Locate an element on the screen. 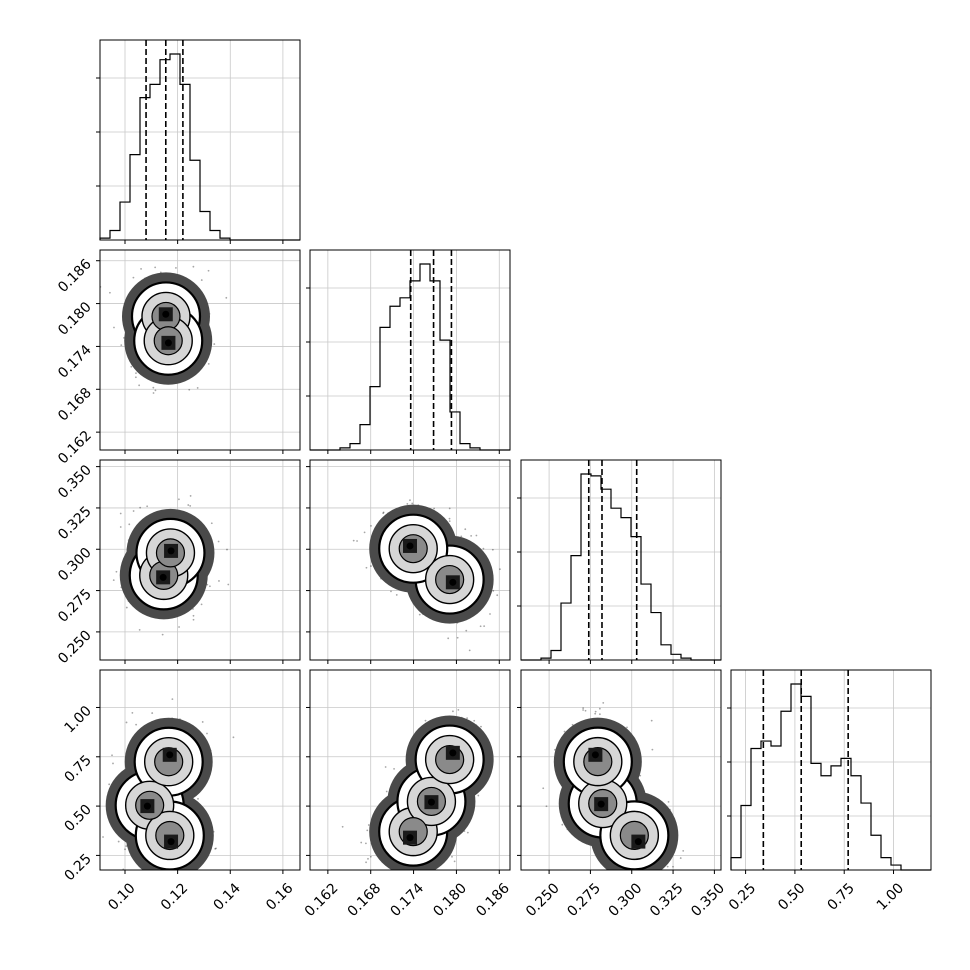 The image size is (970, 970). x-tick-label: 0.16 is located at coordinates (279, 896).